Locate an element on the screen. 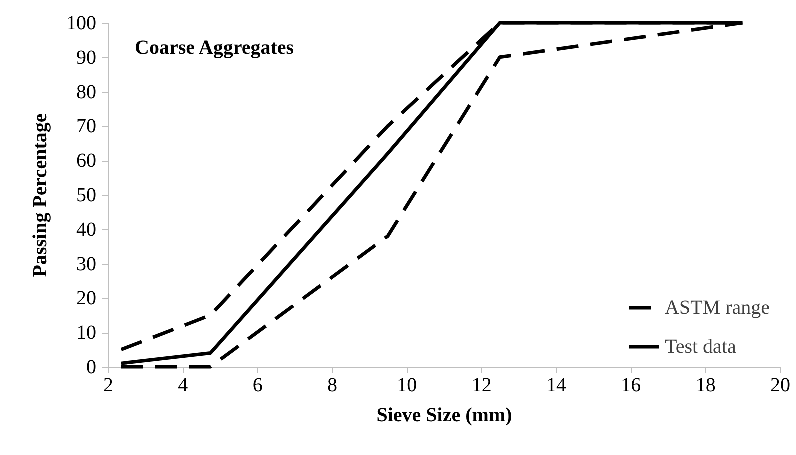  y-tick-label: 10 is located at coordinates (86, 333).